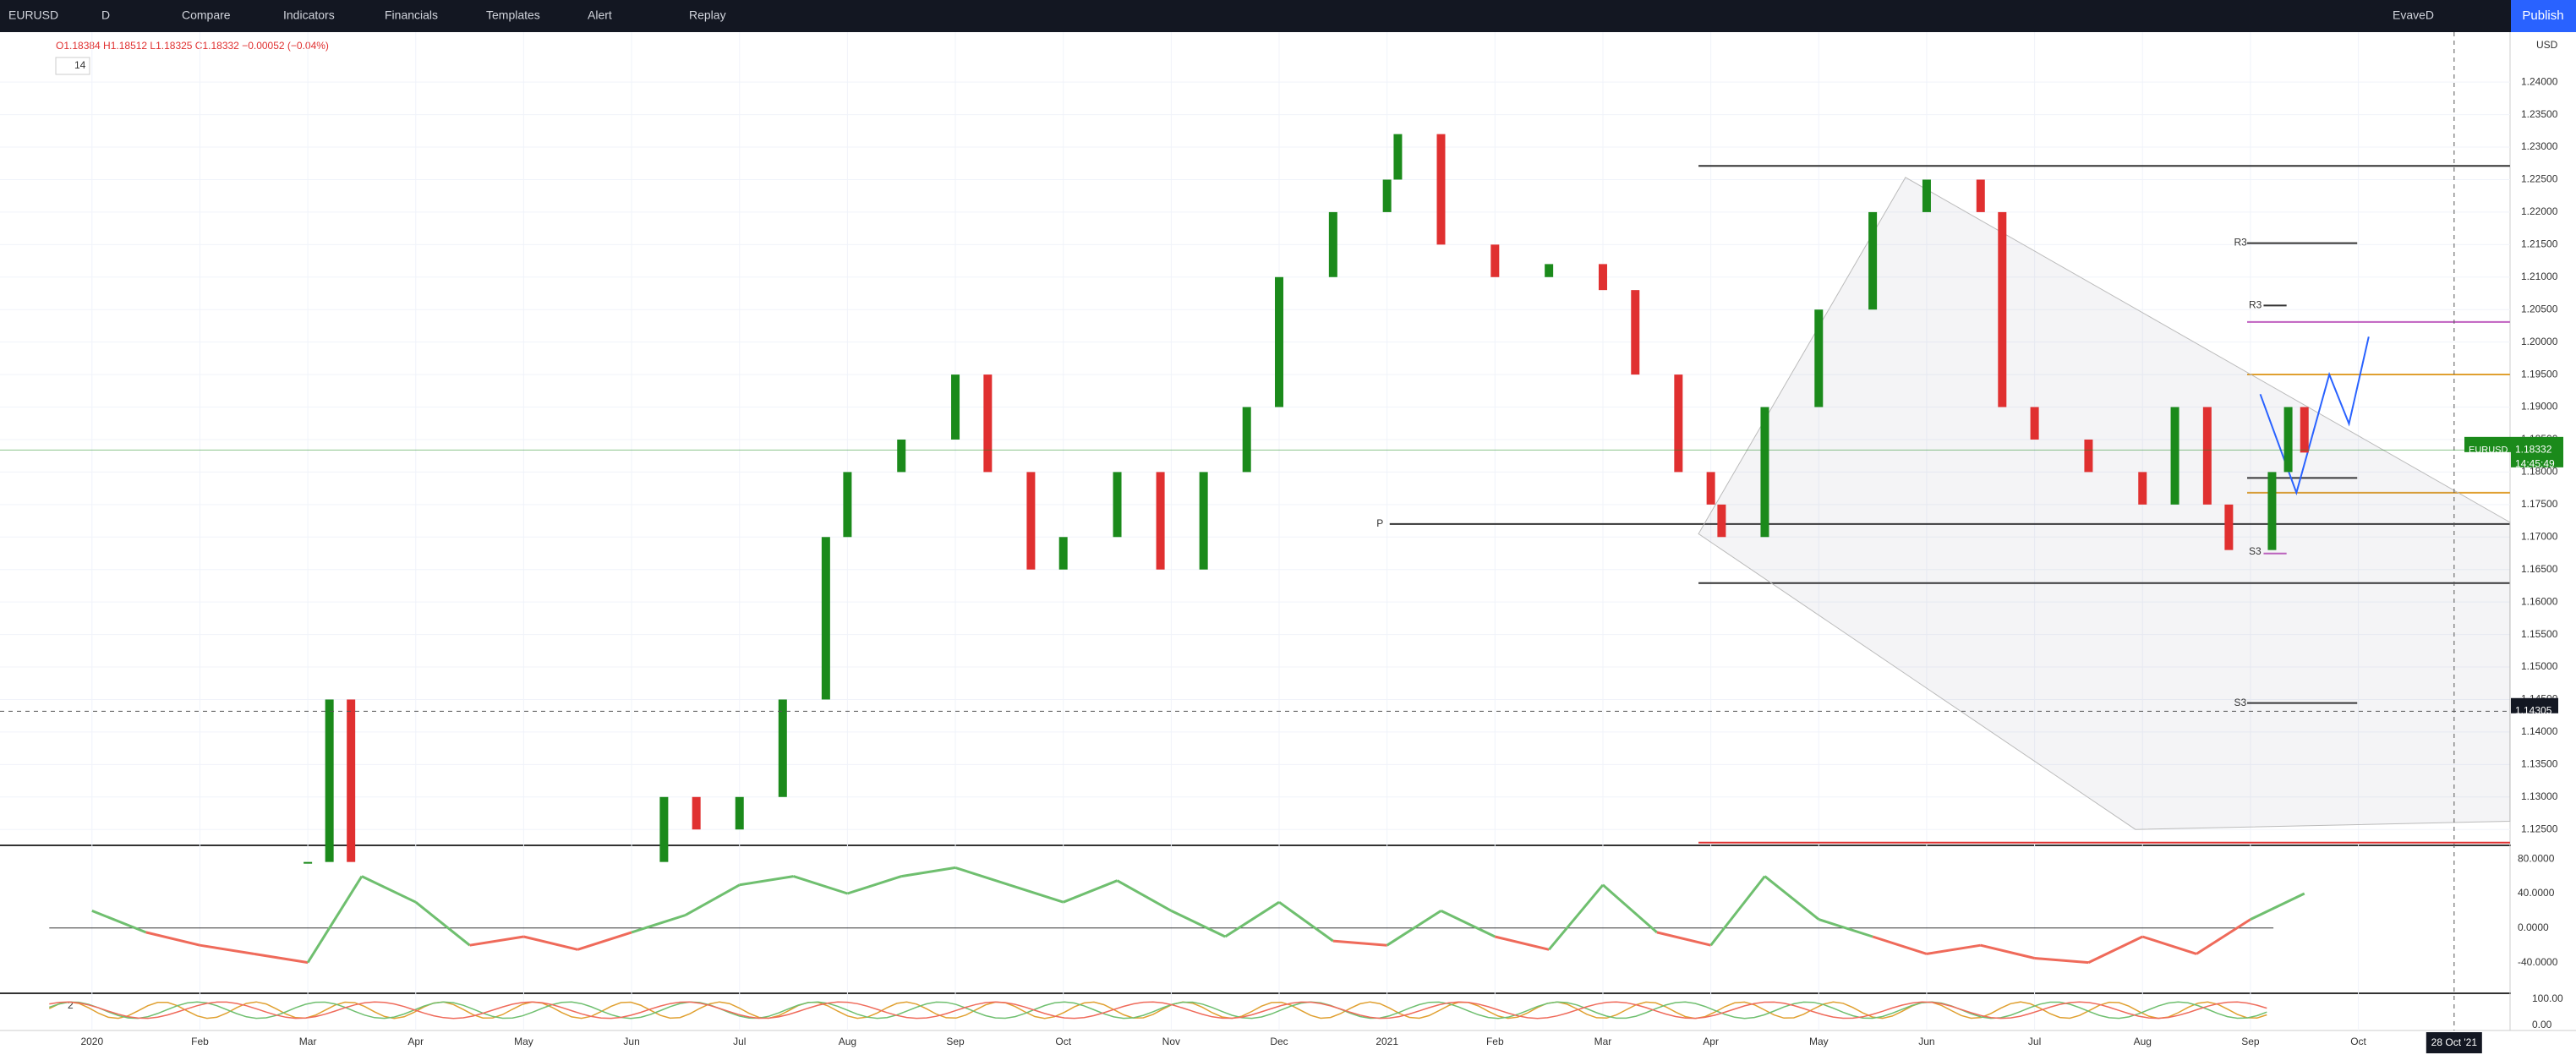 The width and height of the screenshot is (2576, 1055). I want to click on time-label: 2021, so click(1387, 1041).